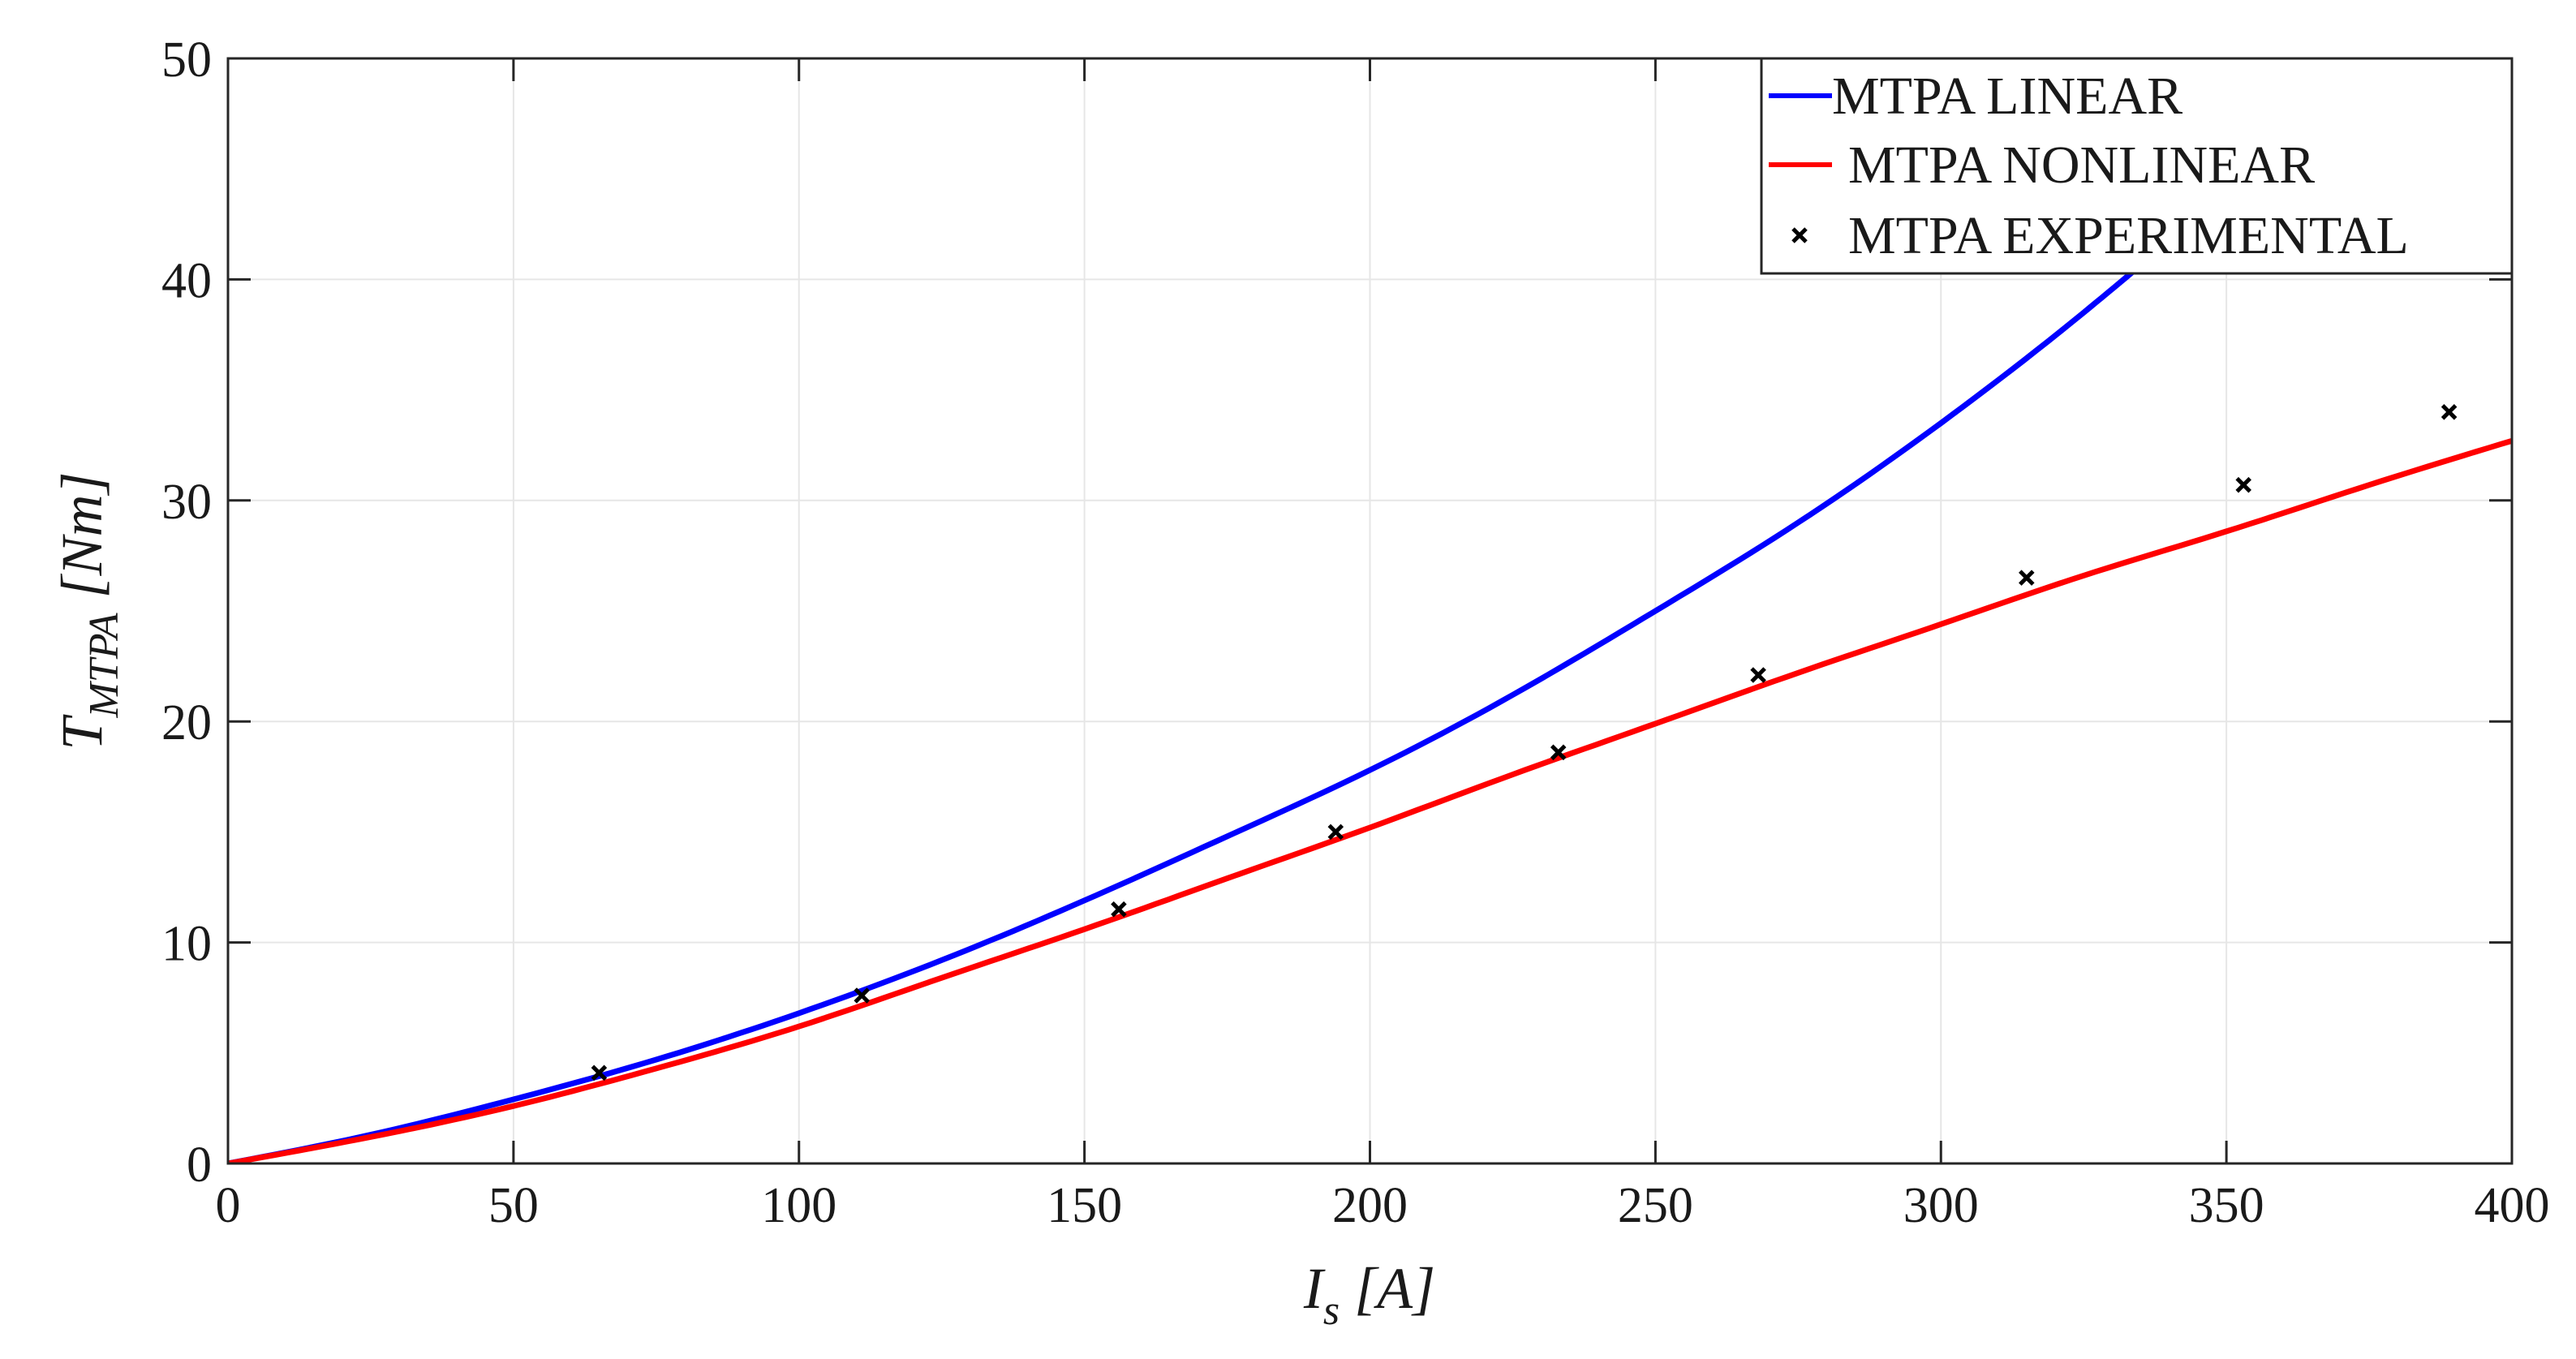 This screenshot has height=1359, width=2576. Describe the element at coordinates (186, 944) in the screenshot. I see `y-tick-label: 10` at that location.